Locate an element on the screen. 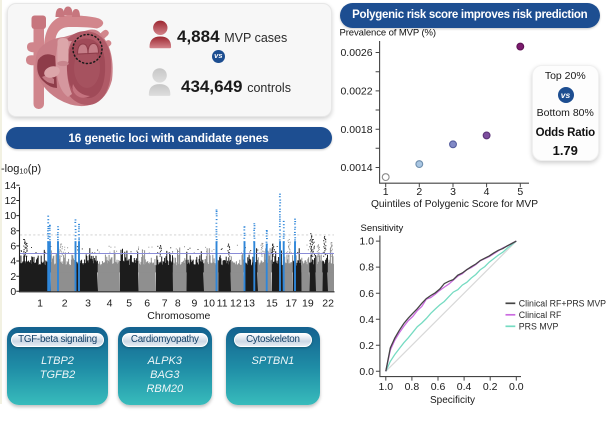  svg-text:Quintiles of Polygenic Score f: Quintiles of Polygenic Score for MVP is located at coordinates (454, 204).